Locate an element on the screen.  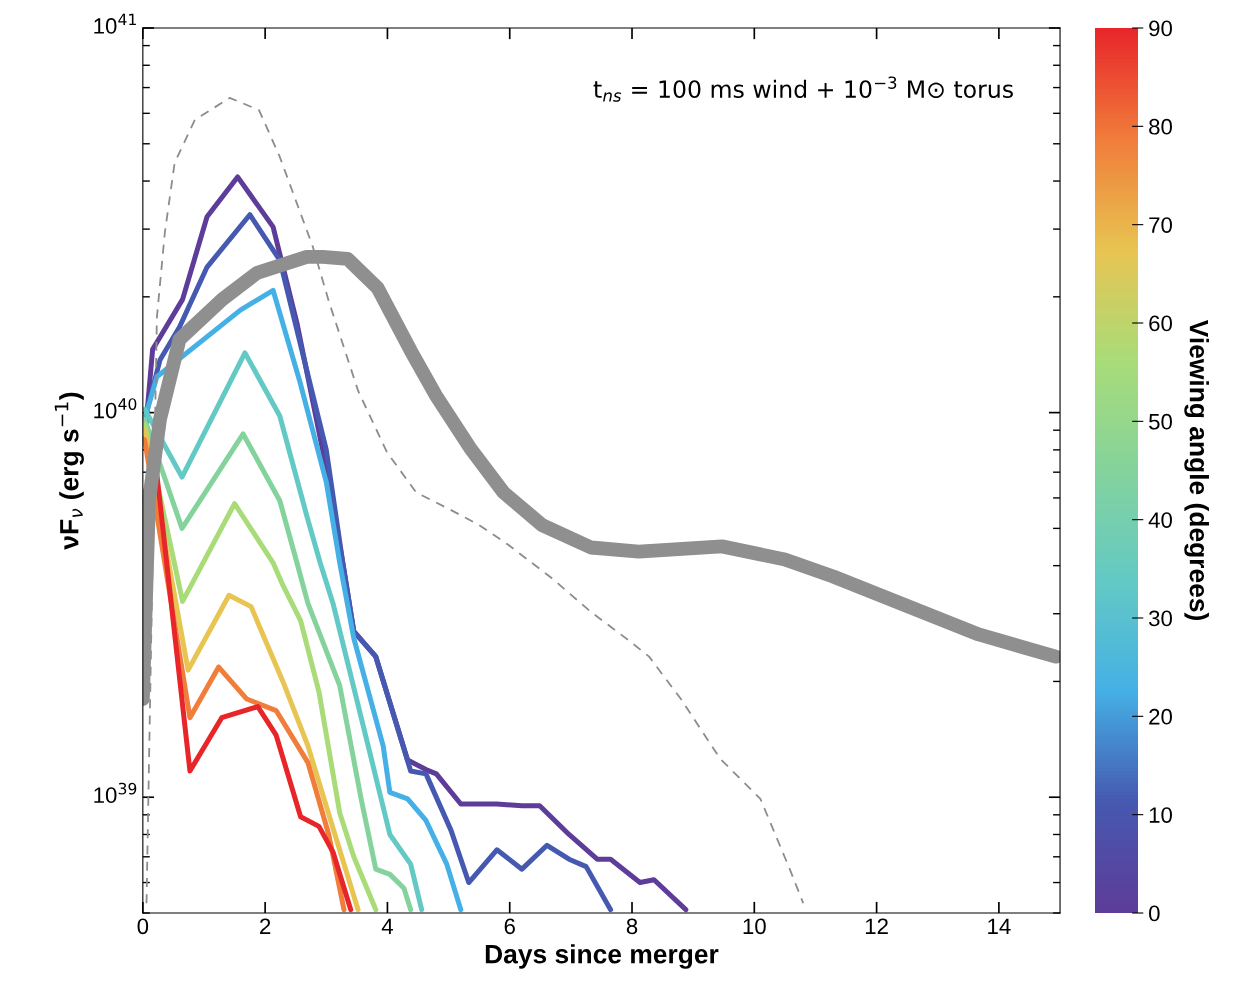
x-axis-title: Days since merger is located at coordinates (602, 956).